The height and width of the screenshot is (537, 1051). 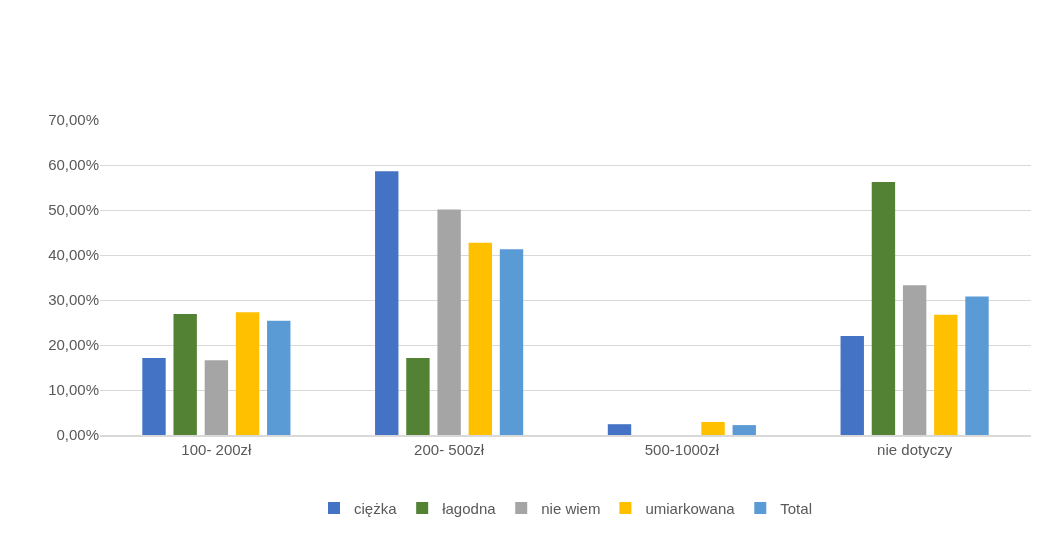 What do you see at coordinates (73, 120) in the screenshot?
I see `y-tick-label: 70,00%` at bounding box center [73, 120].